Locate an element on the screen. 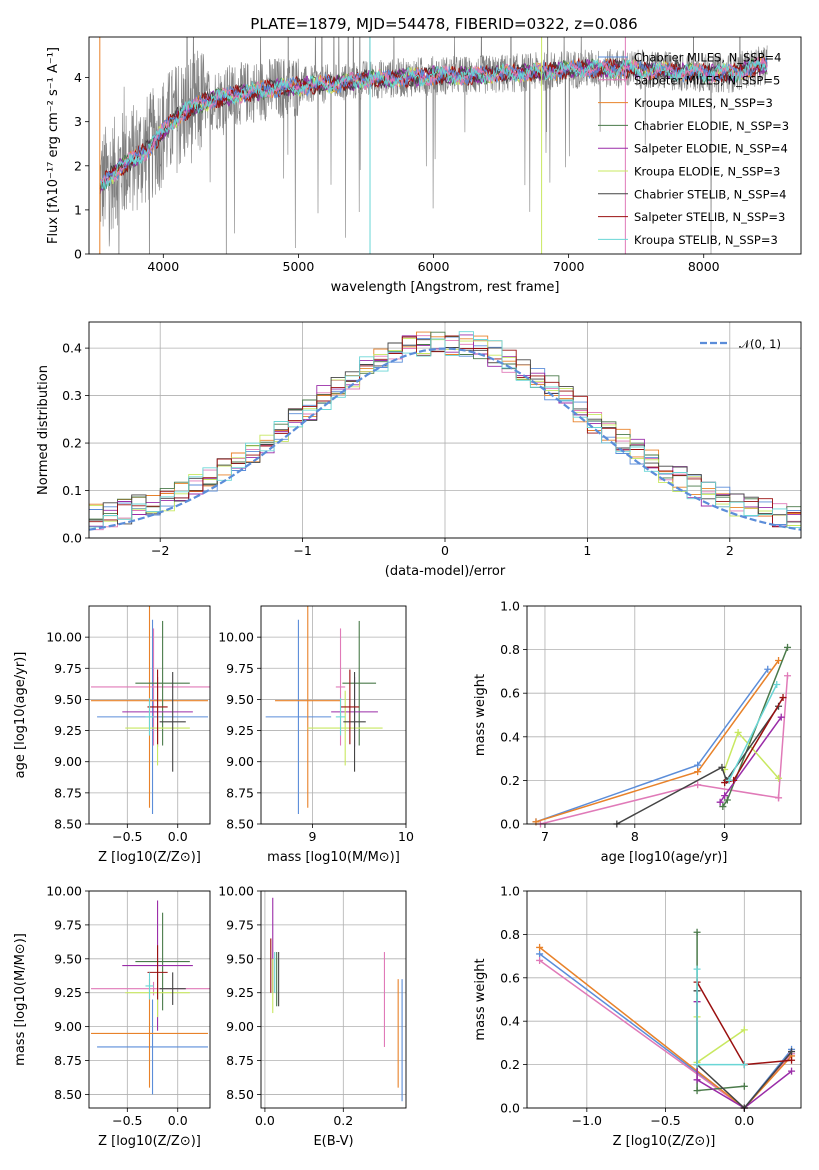  y-tick-label: 1.0 is located at coordinates (510, 891).